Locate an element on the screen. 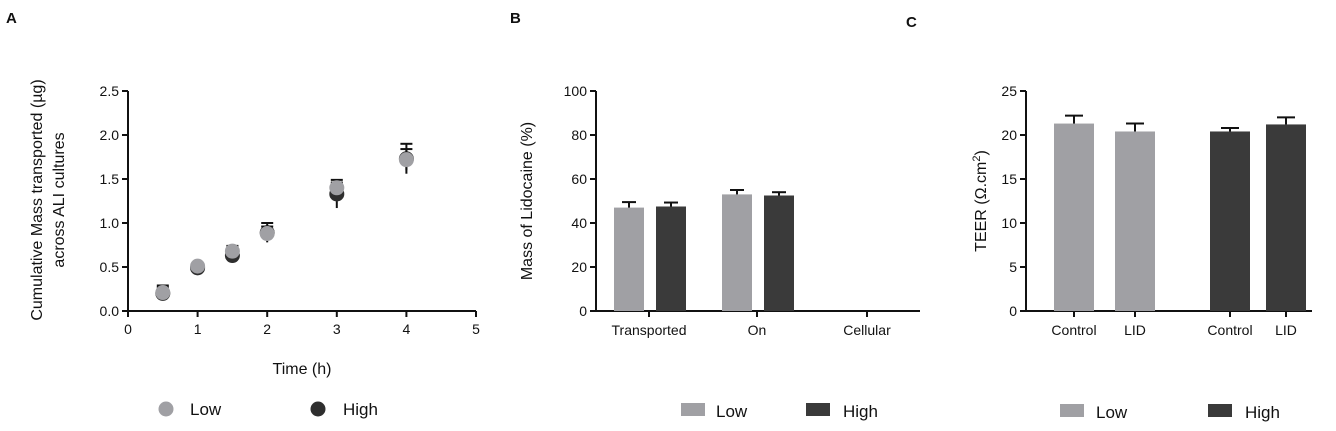 This screenshot has width=1336, height=431. panel-a-y-tick-label: 0.0 is located at coordinates (110, 311).